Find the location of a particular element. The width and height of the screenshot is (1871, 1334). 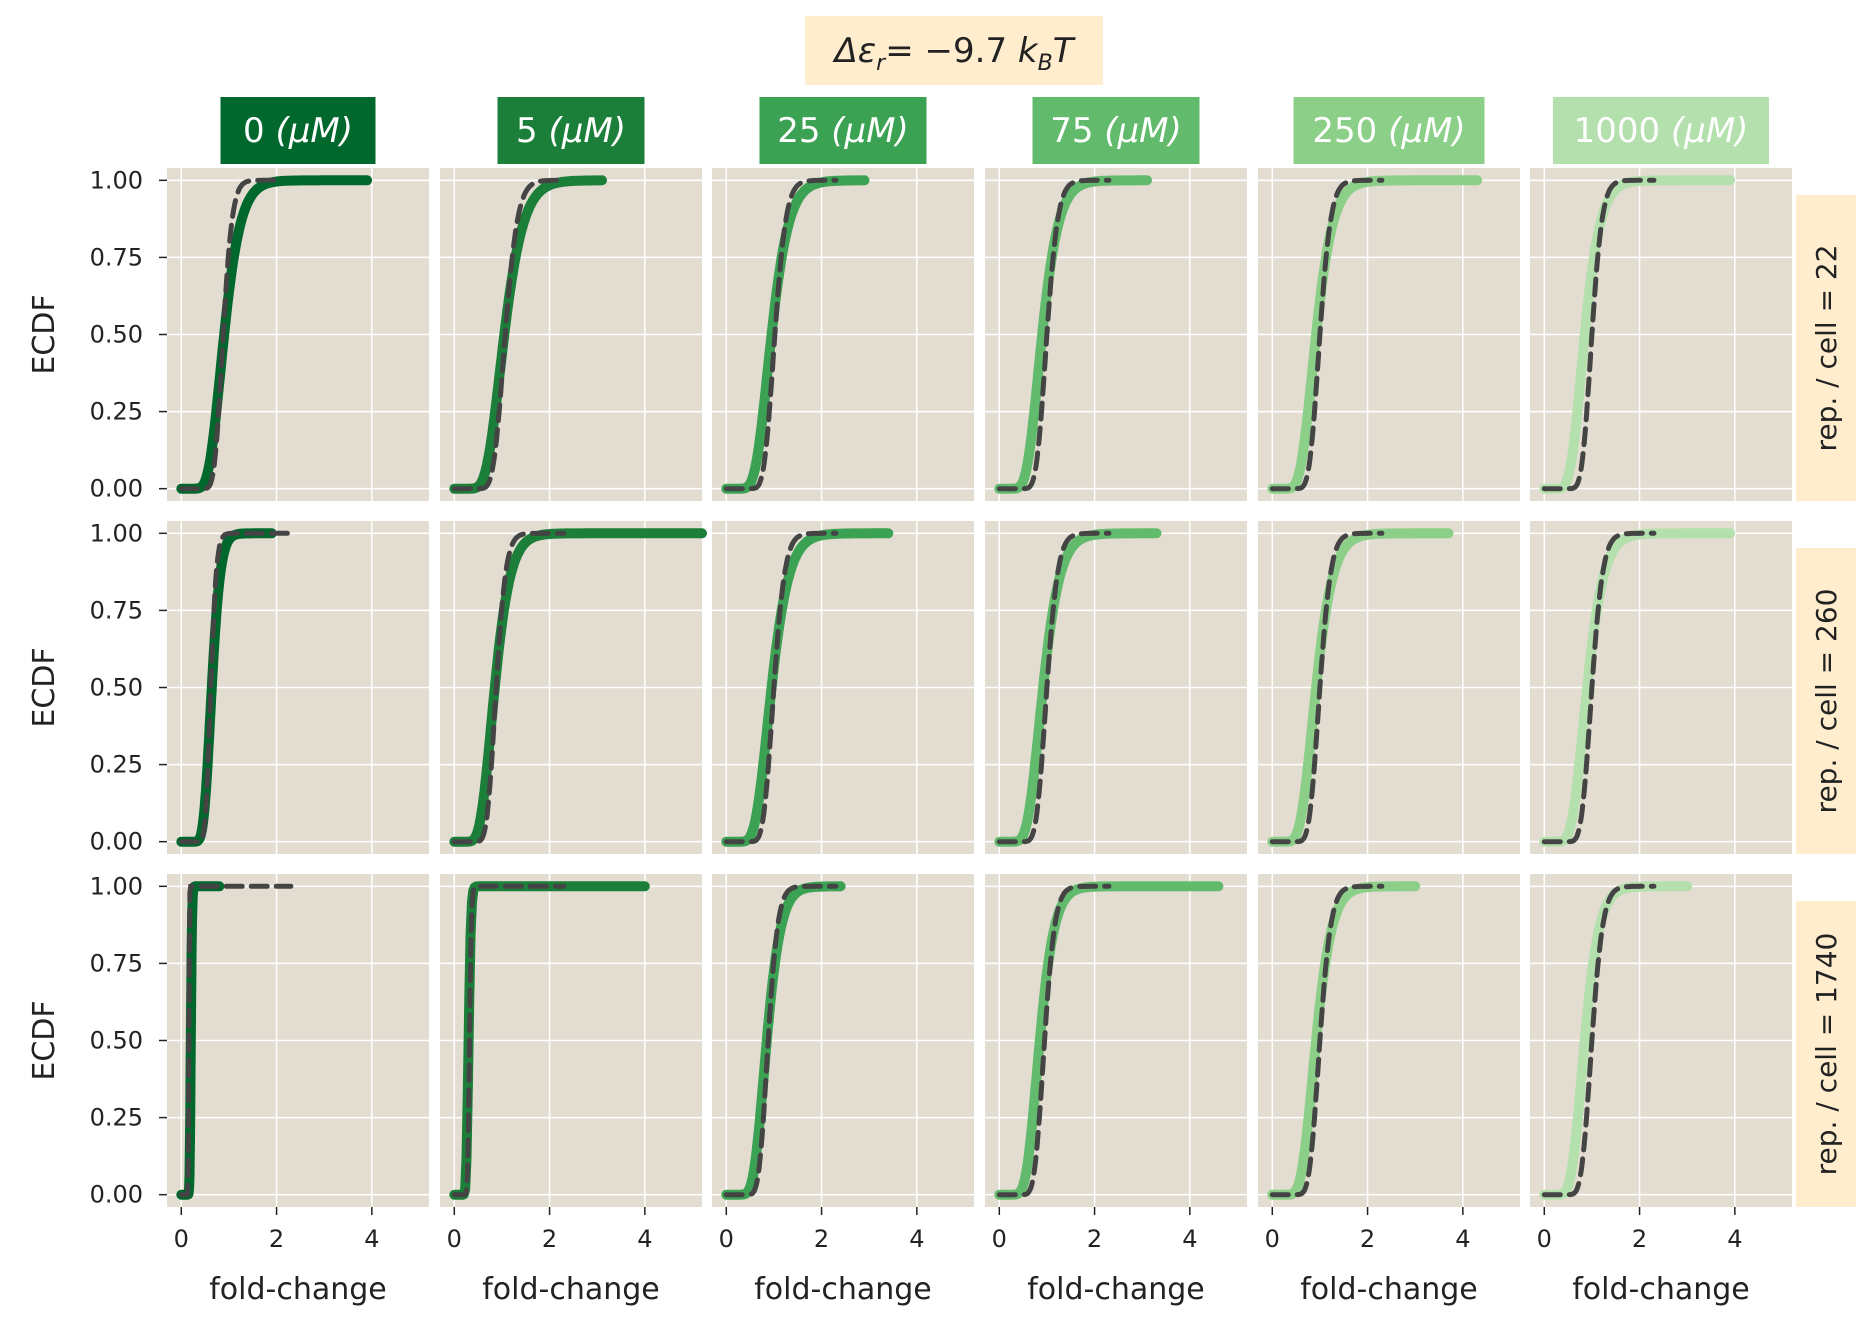

column-strip-label: 1000 (μM) is located at coordinates (1661, 131).